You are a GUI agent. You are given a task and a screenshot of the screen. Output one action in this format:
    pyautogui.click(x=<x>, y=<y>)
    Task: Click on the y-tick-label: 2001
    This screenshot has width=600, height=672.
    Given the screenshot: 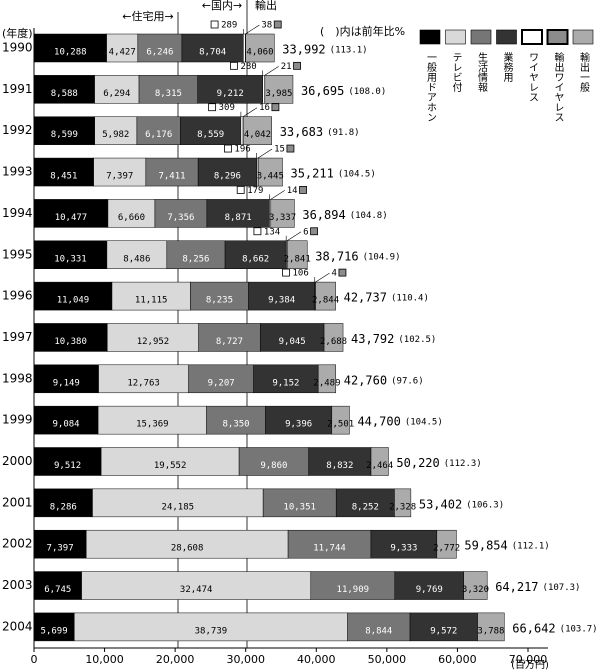 What is the action you would take?
    pyautogui.click(x=17, y=502)
    